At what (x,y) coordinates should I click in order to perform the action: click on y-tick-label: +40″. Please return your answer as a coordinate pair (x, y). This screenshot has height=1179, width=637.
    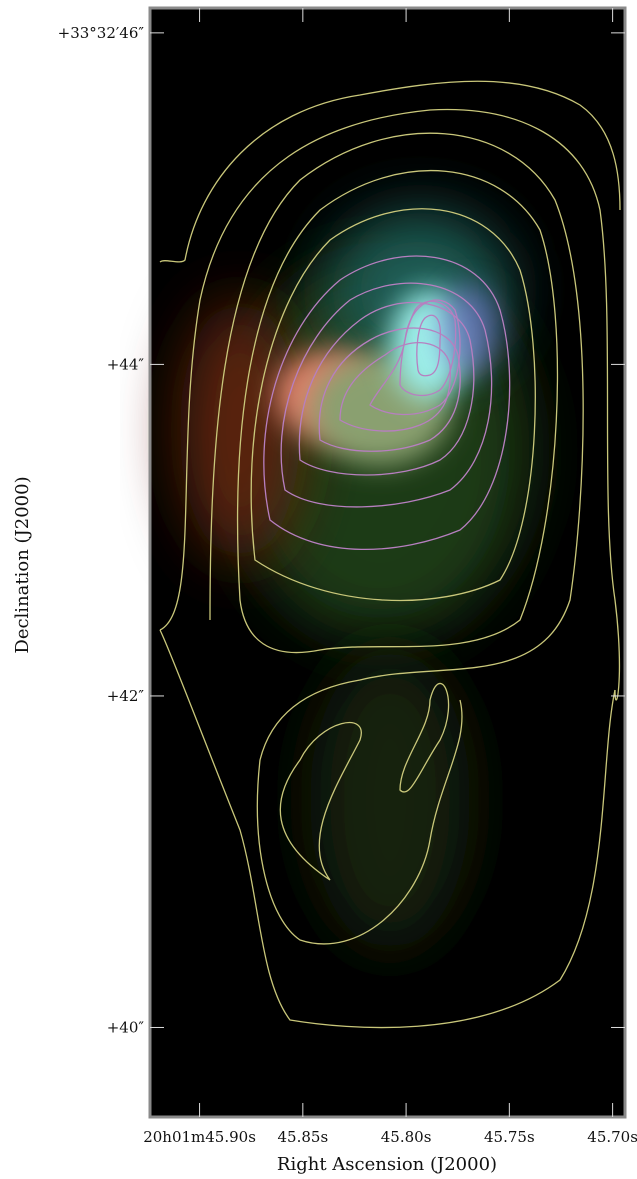
    Looking at the image, I should click on (126, 1027).